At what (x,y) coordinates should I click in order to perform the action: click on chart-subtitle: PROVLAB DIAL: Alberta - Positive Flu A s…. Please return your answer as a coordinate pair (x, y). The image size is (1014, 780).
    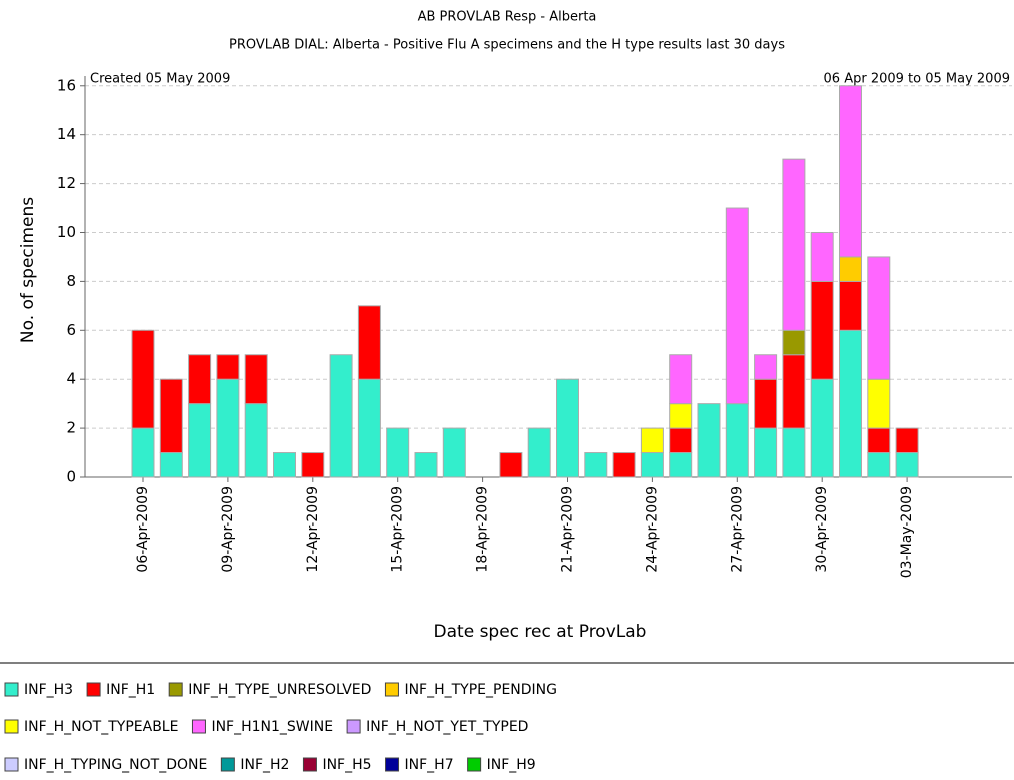
    Looking at the image, I should click on (507, 45).